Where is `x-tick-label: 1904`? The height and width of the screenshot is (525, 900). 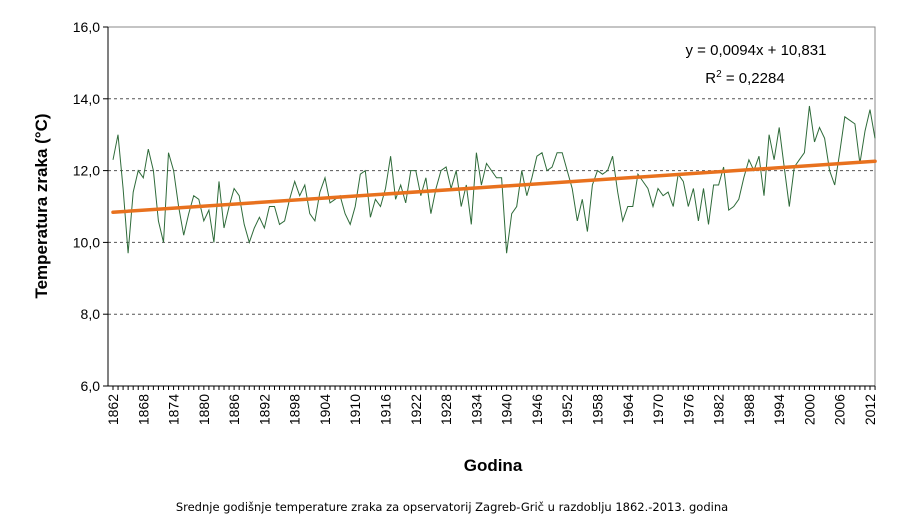
x-tick-label: 1904 is located at coordinates (325, 409).